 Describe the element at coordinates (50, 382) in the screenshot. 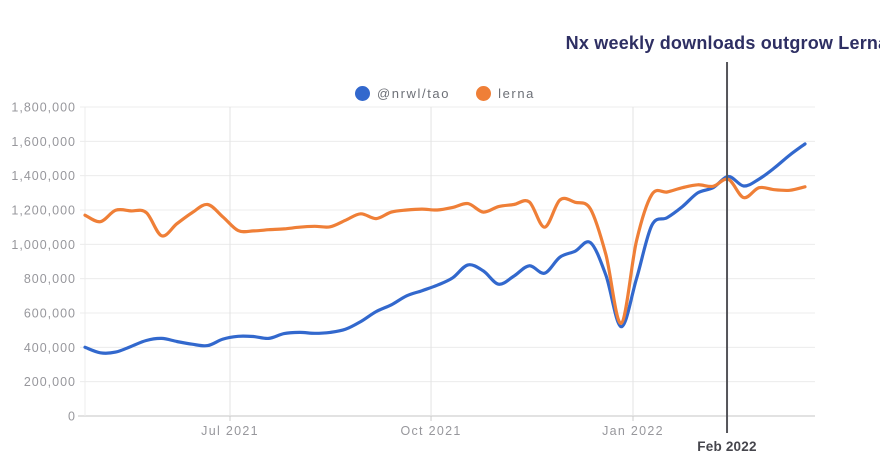

I see `y-tick-label: 200,000` at that location.